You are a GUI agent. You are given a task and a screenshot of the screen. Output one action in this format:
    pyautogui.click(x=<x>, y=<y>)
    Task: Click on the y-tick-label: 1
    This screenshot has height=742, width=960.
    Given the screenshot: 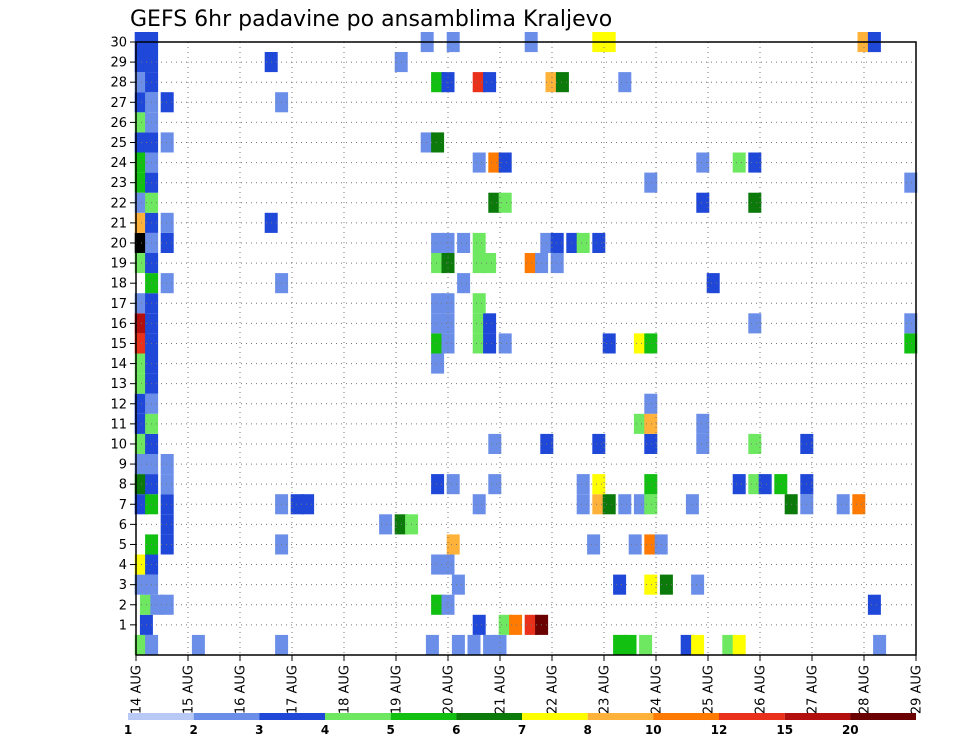 What is the action you would take?
    pyautogui.click(x=123, y=625)
    